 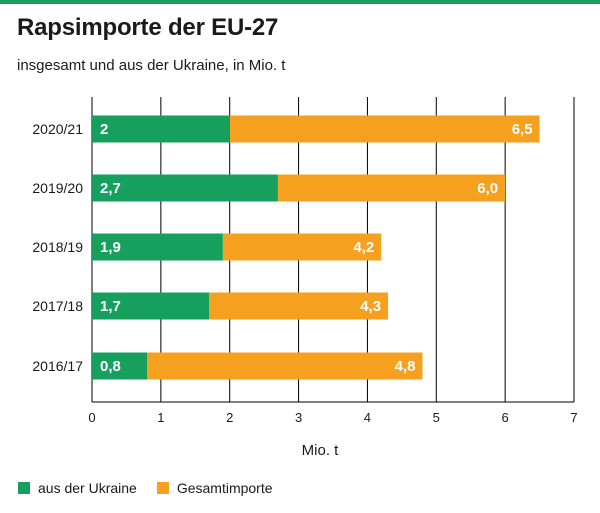 I want to click on x-tick-label-5: 5, so click(x=436, y=417).